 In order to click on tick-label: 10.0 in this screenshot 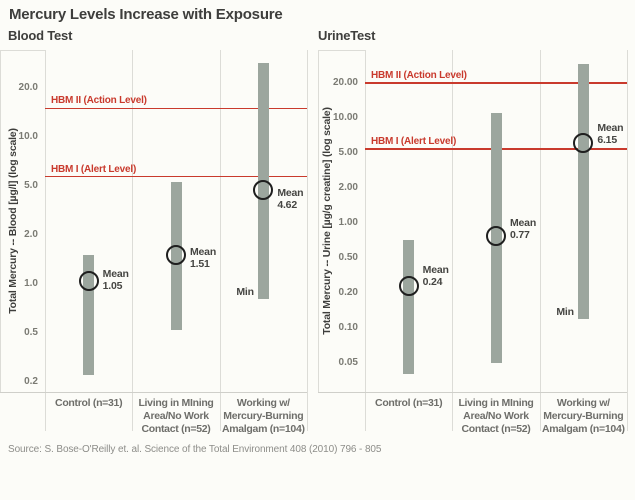, I will do `click(28, 136)`.